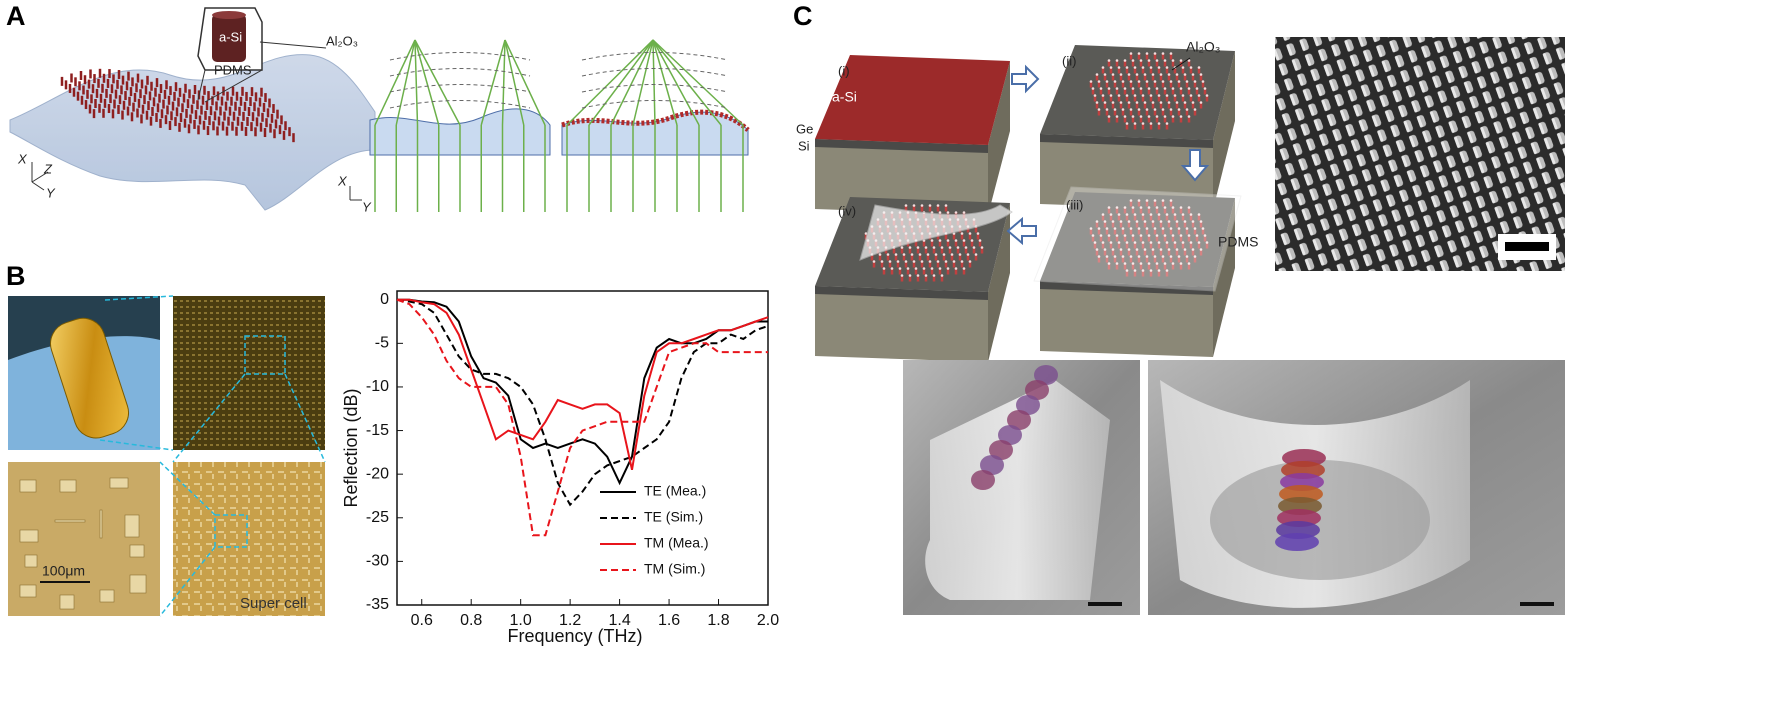 The height and width of the screenshot is (705, 1772). I want to click on y-tick-label: -5, so click(382, 343).